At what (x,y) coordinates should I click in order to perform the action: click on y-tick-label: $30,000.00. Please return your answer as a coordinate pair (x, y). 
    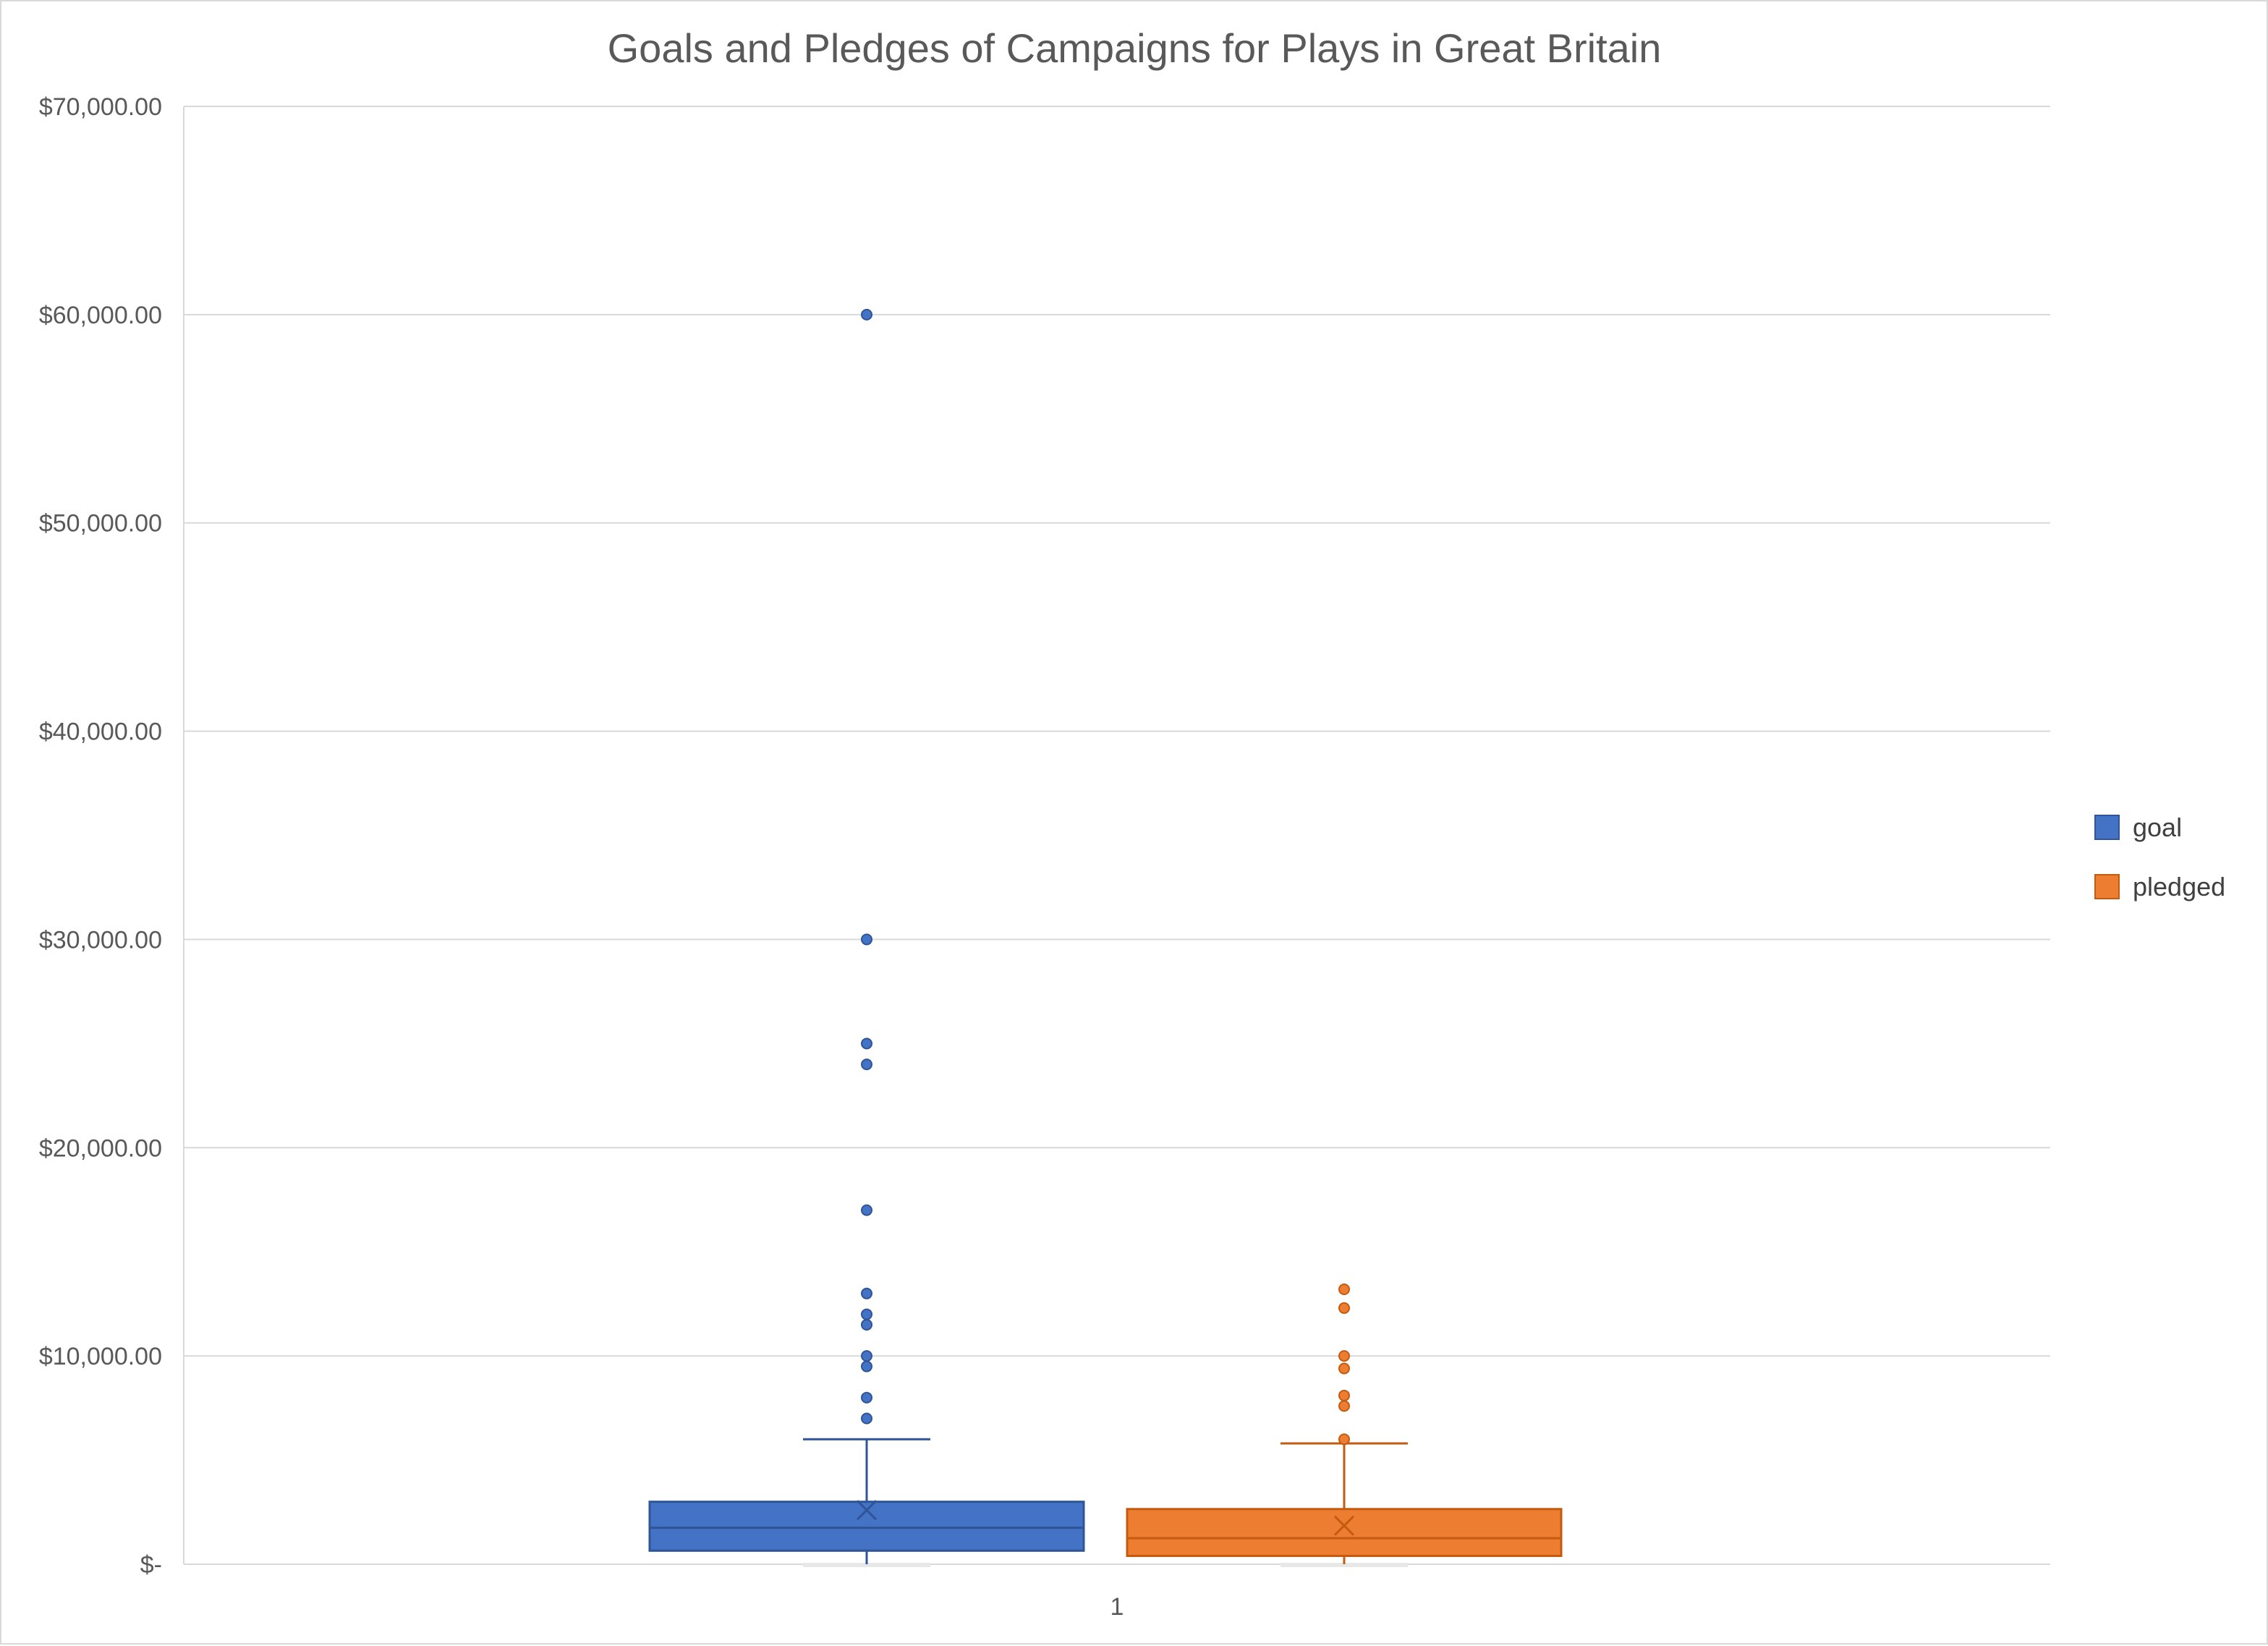
    Looking at the image, I should click on (101, 940).